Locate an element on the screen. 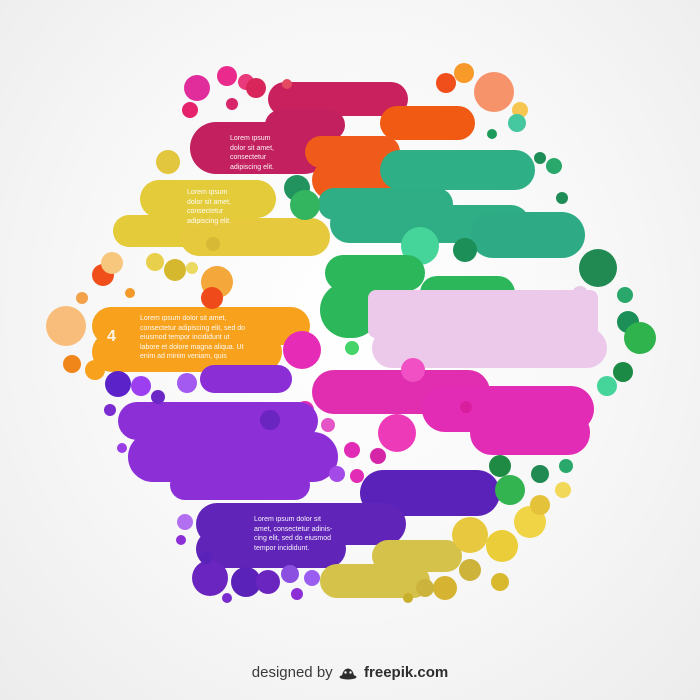 The image size is (700, 700). yellow-blob-group is located at coordinates (221, 215).